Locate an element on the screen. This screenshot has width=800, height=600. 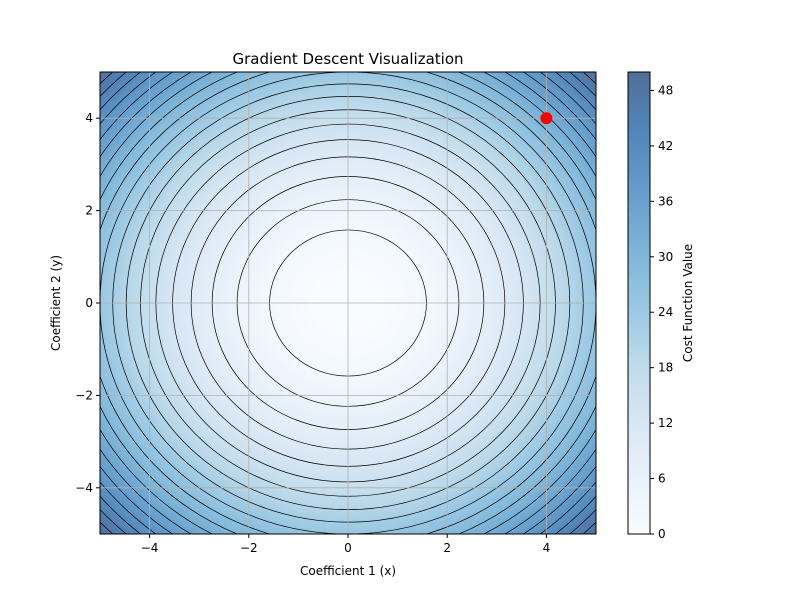
y-tick-label: 2 is located at coordinates (89, 211).